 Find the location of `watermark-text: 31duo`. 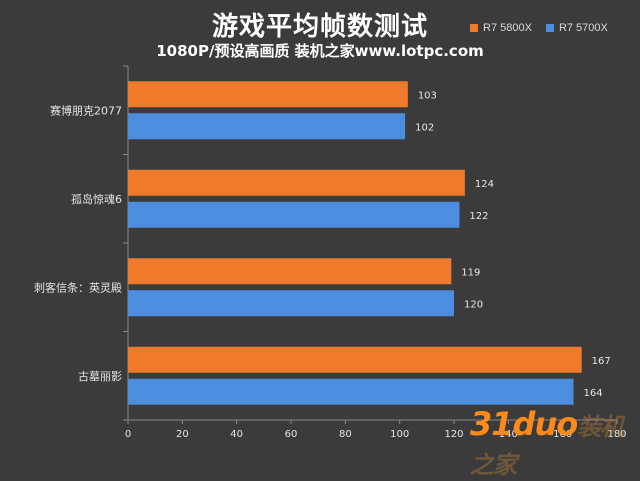

watermark-text: 31duo is located at coordinates (524, 424).